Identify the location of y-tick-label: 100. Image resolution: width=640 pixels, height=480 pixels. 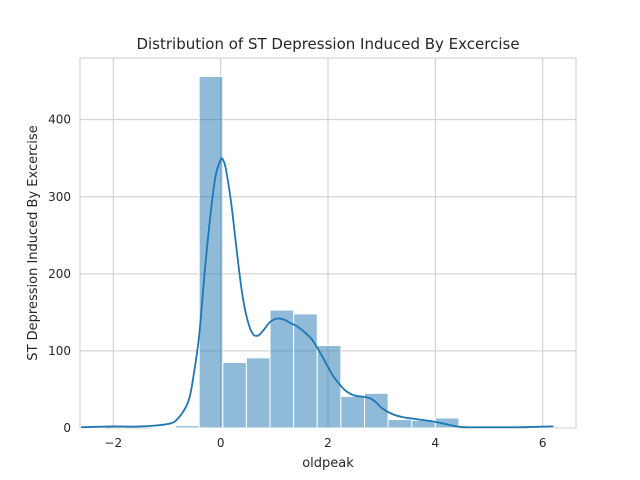
(59, 351).